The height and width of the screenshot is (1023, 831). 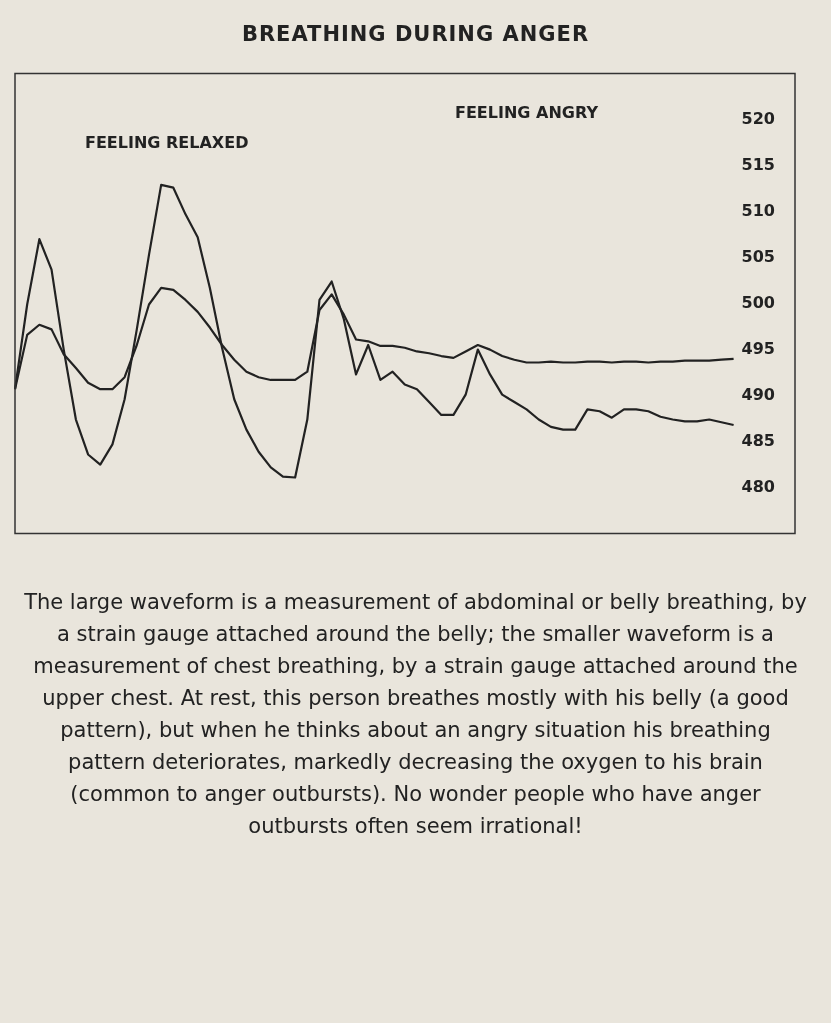 I want to click on y-tick-label: 495, so click(x=758, y=348).